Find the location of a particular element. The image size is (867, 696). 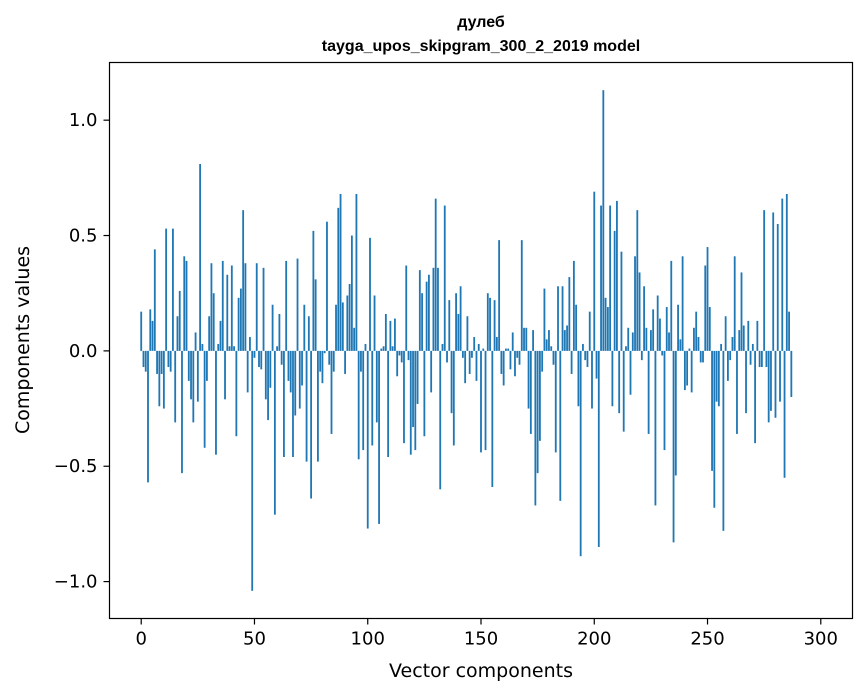

y-tick-label: 0.5 is located at coordinates (83, 236).